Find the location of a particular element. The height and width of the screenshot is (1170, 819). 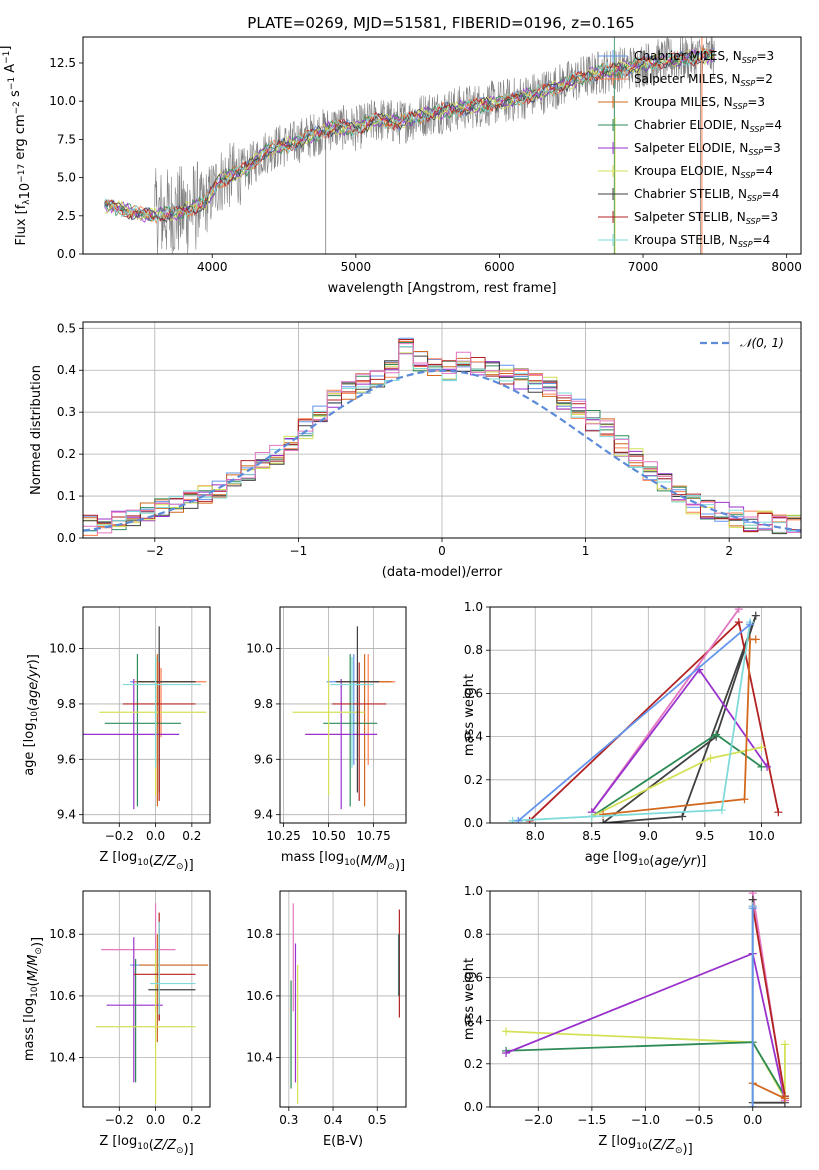

massweight-vs-Z-frame is located at coordinates (645, 999).